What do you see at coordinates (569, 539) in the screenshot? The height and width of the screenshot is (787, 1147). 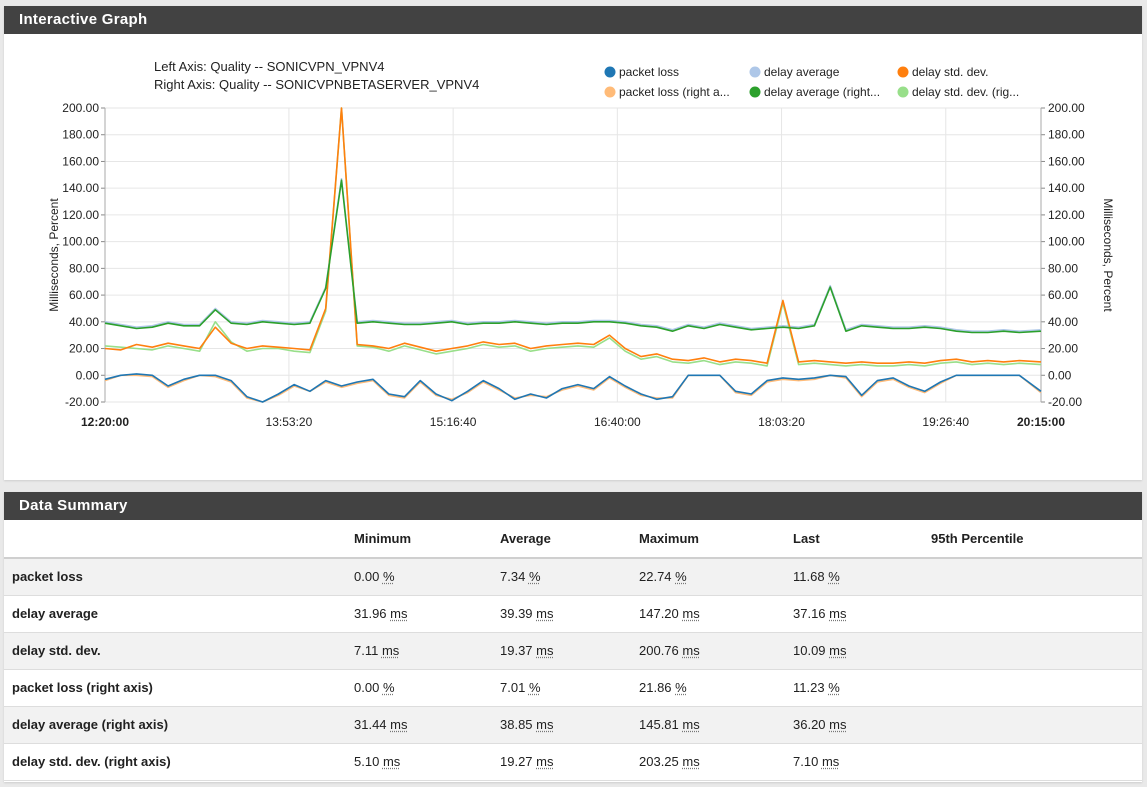 I see `column-header-average: Average` at bounding box center [569, 539].